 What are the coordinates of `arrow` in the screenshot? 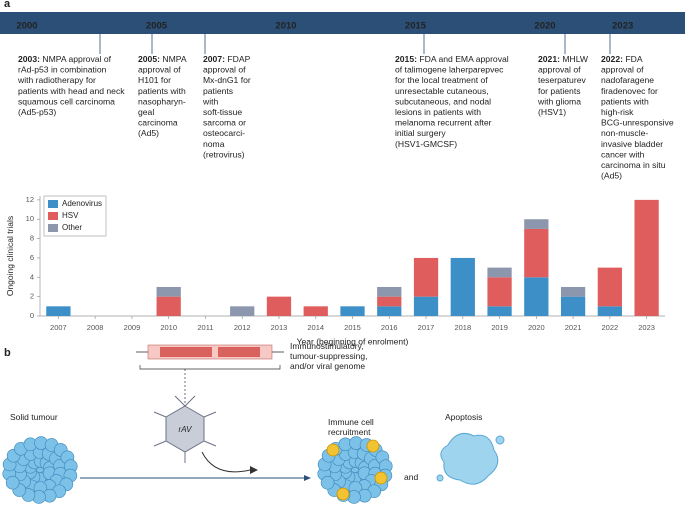 It's located at (226, 462).